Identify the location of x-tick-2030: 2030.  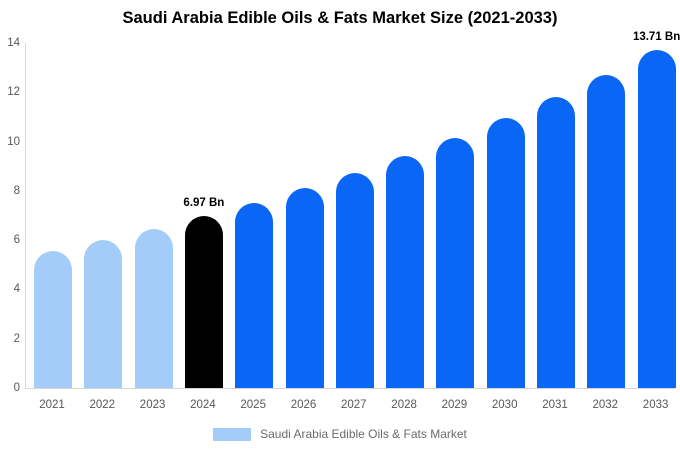
(504, 405).